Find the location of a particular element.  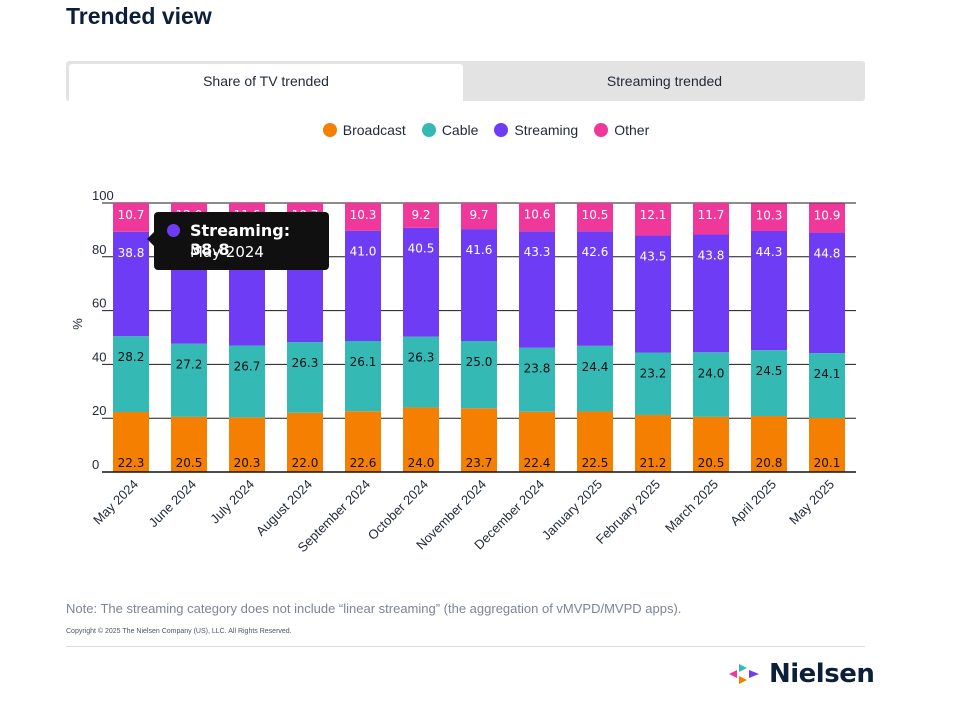

data-label-broadcast-12: 20.8 is located at coordinates (769, 463).